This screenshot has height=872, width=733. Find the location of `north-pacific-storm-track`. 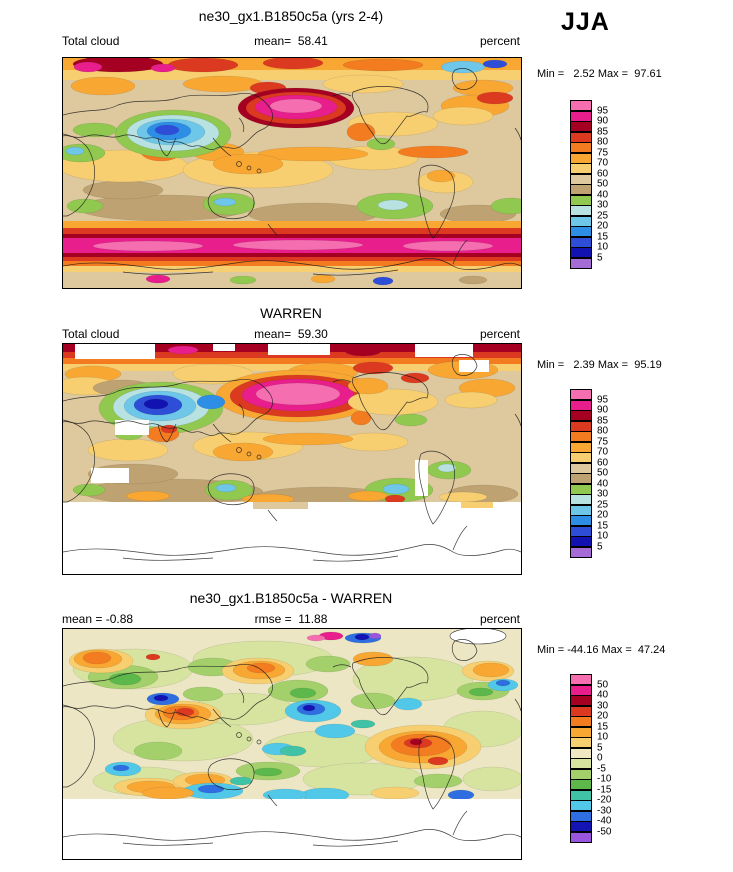

north-pacific-storm-track is located at coordinates (296, 108).